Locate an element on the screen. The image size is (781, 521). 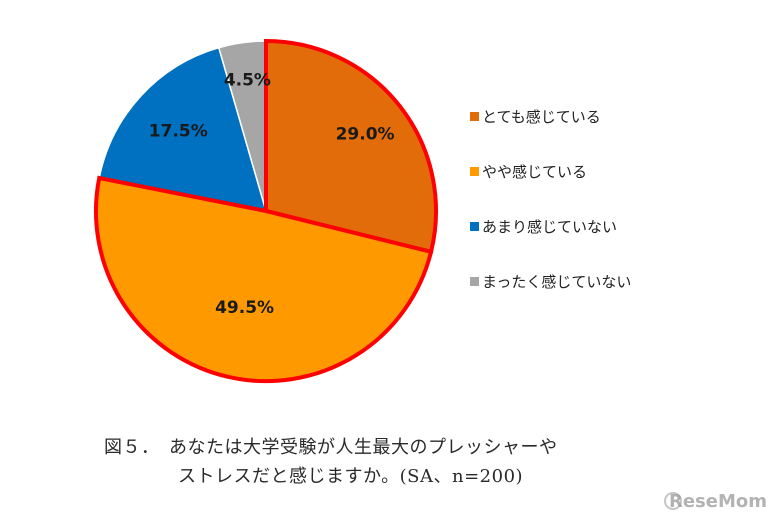
legend-item-not-much: あまり感じていない is located at coordinates (550, 226).